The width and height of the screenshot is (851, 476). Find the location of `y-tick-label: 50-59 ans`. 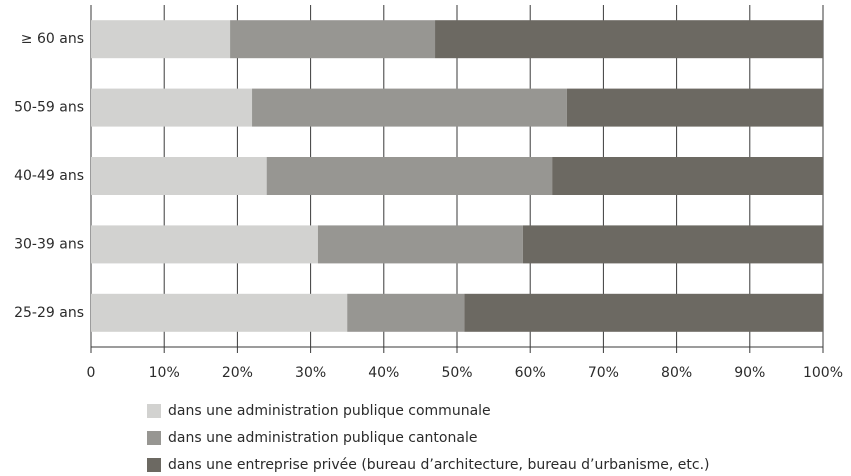

y-tick-label: 50-59 ans is located at coordinates (49, 108).